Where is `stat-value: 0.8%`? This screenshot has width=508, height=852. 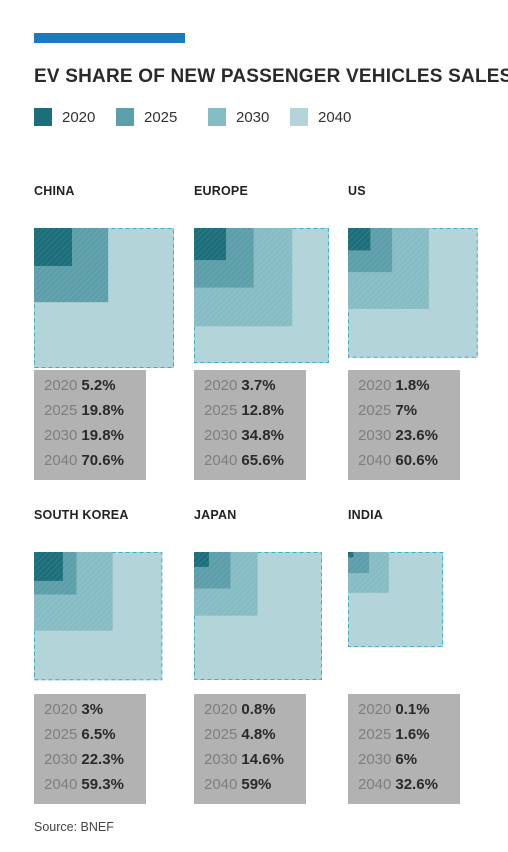
stat-value: 0.8% is located at coordinates (258, 709).